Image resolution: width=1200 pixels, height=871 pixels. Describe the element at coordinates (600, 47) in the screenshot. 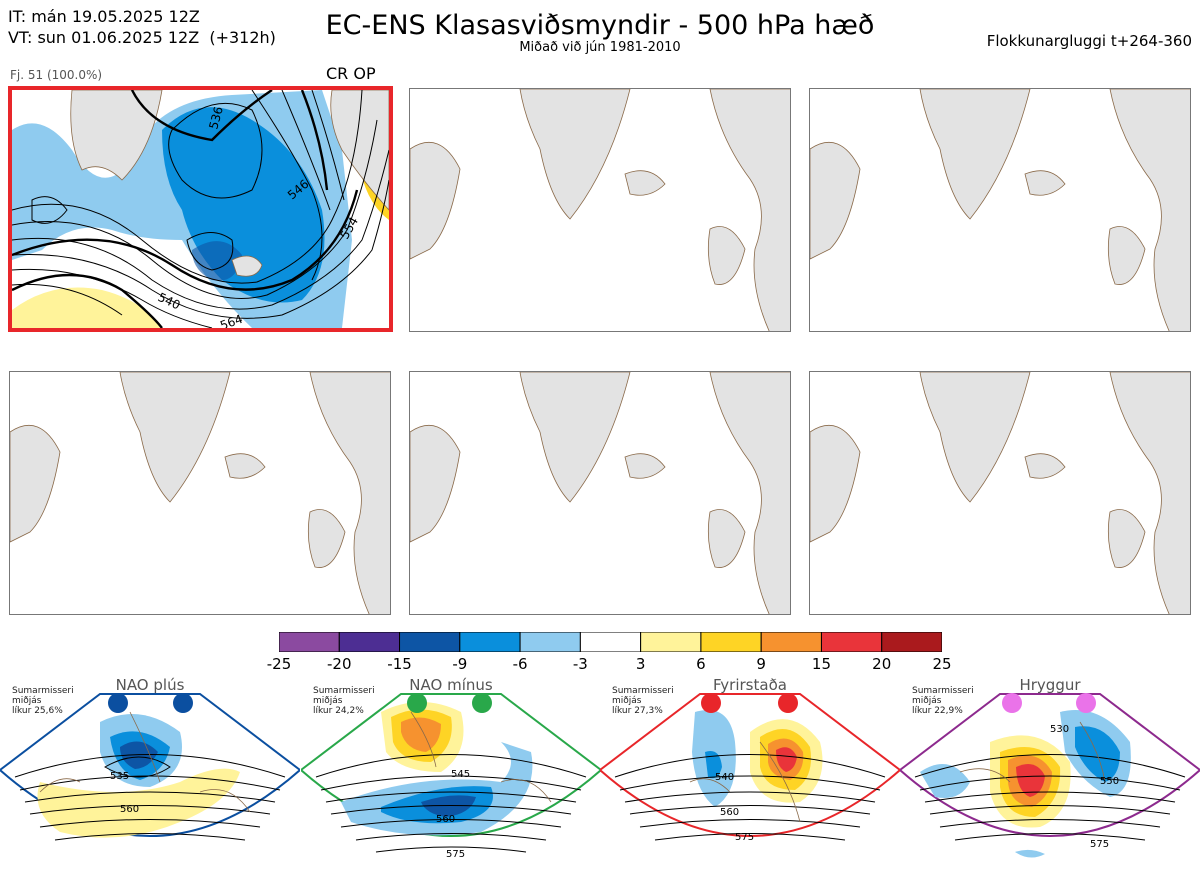

I see `page-subtitle: Miðað við jún 1981-2010` at that location.